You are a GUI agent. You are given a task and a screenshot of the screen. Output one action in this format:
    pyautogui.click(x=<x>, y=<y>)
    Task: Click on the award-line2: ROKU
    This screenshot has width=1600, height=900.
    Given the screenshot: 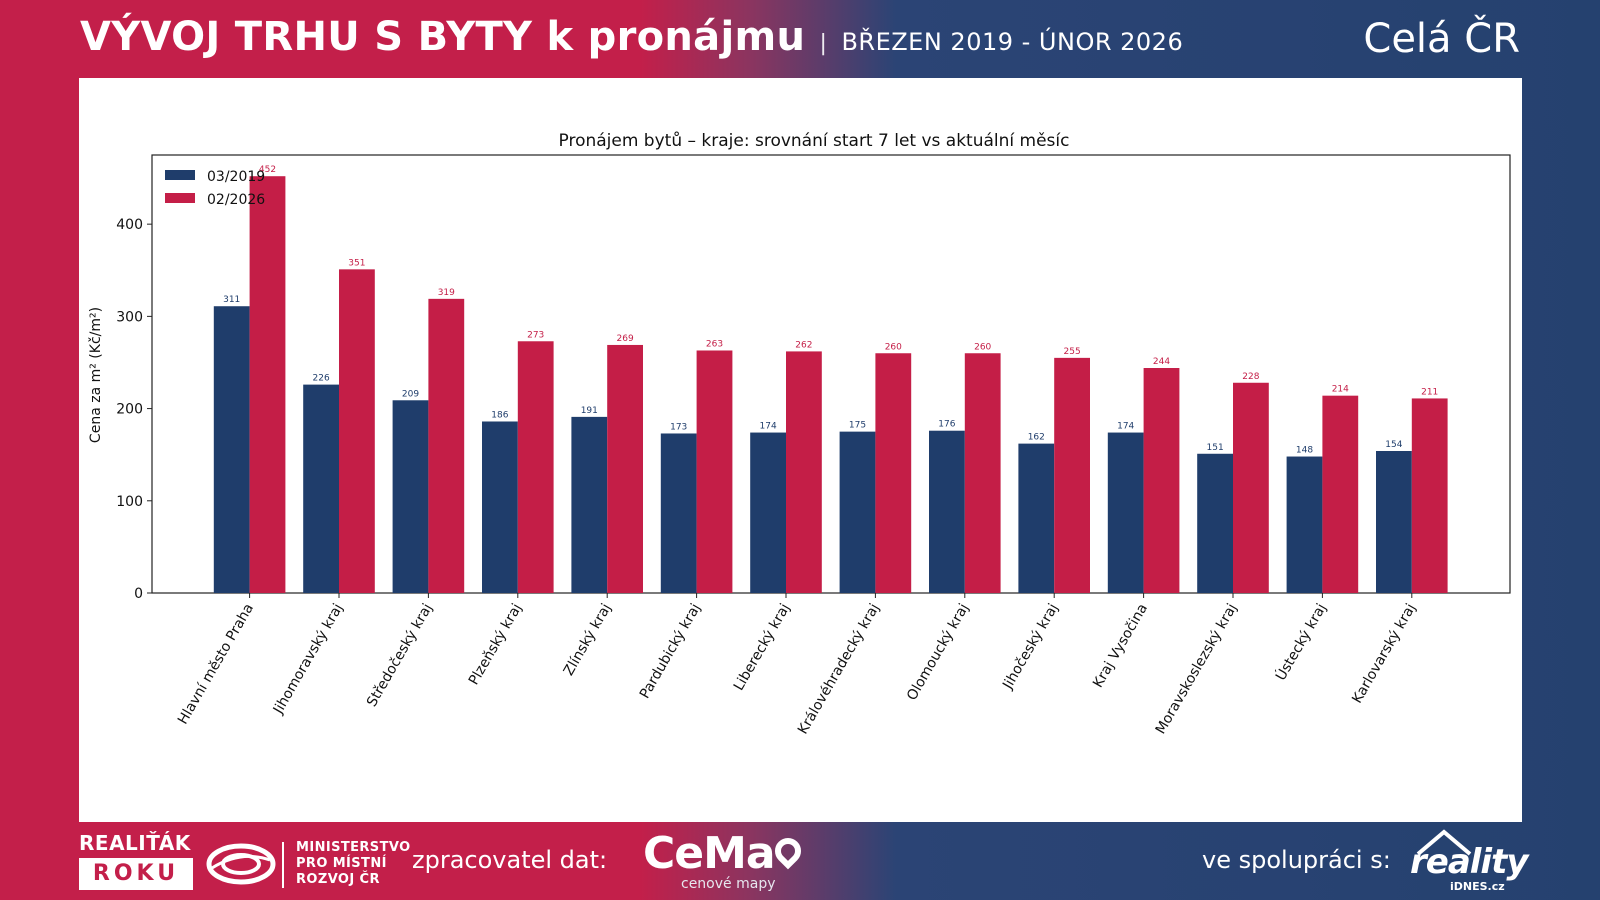 What is the action you would take?
    pyautogui.click(x=136, y=874)
    